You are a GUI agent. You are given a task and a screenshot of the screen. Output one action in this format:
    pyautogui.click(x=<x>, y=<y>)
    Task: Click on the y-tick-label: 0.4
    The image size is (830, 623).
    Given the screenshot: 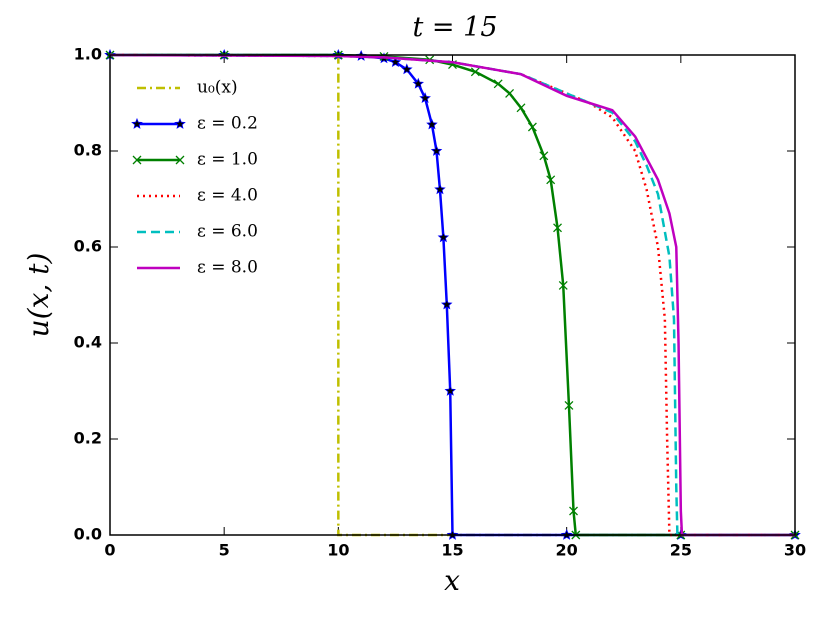 What is the action you would take?
    pyautogui.click(x=88, y=342)
    